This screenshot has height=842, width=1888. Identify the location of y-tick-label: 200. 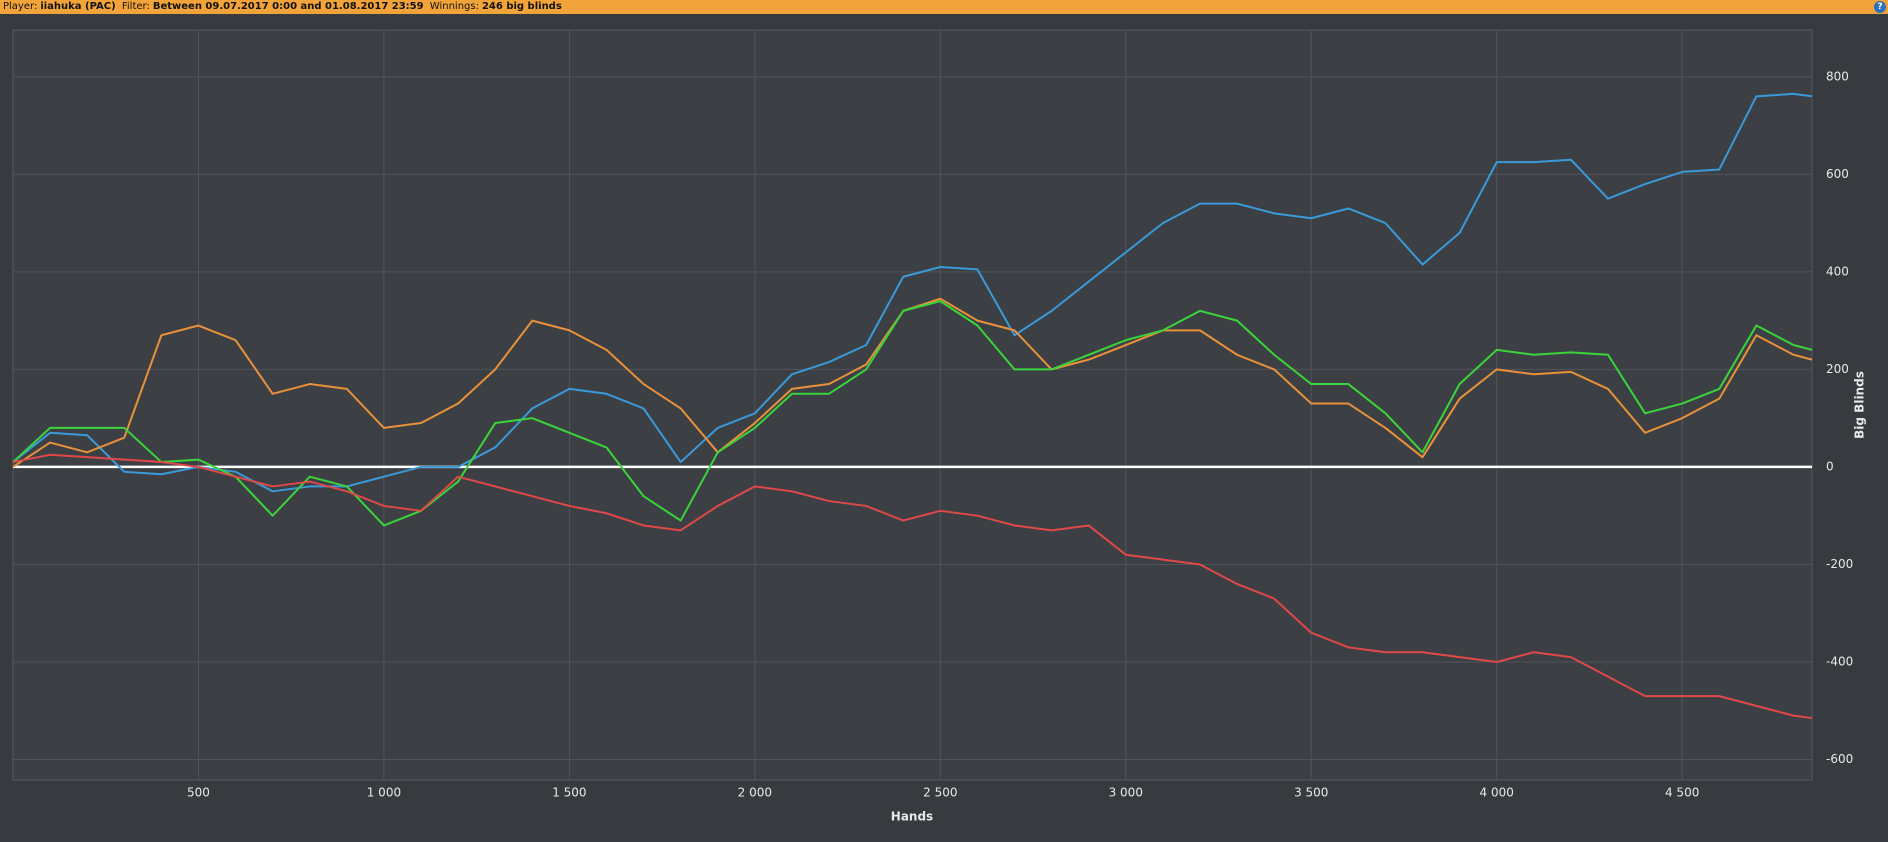
(1837, 369).